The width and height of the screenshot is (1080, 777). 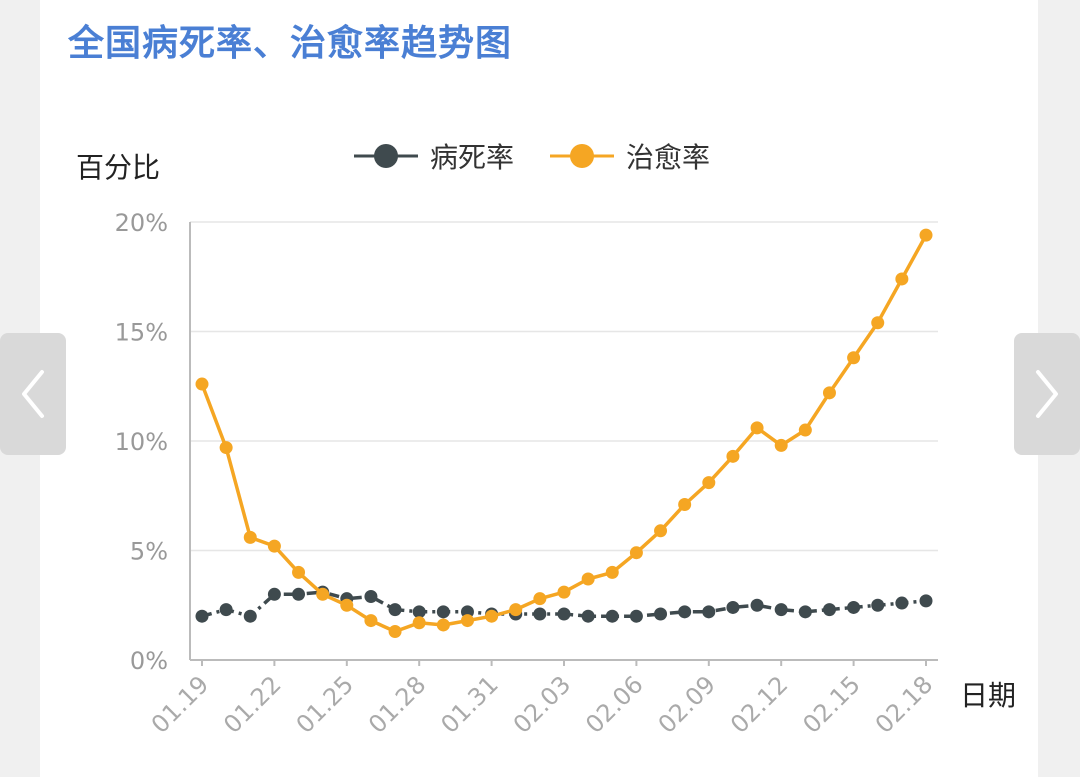 I want to click on x-tick-label: 02.18, so click(x=904, y=704).